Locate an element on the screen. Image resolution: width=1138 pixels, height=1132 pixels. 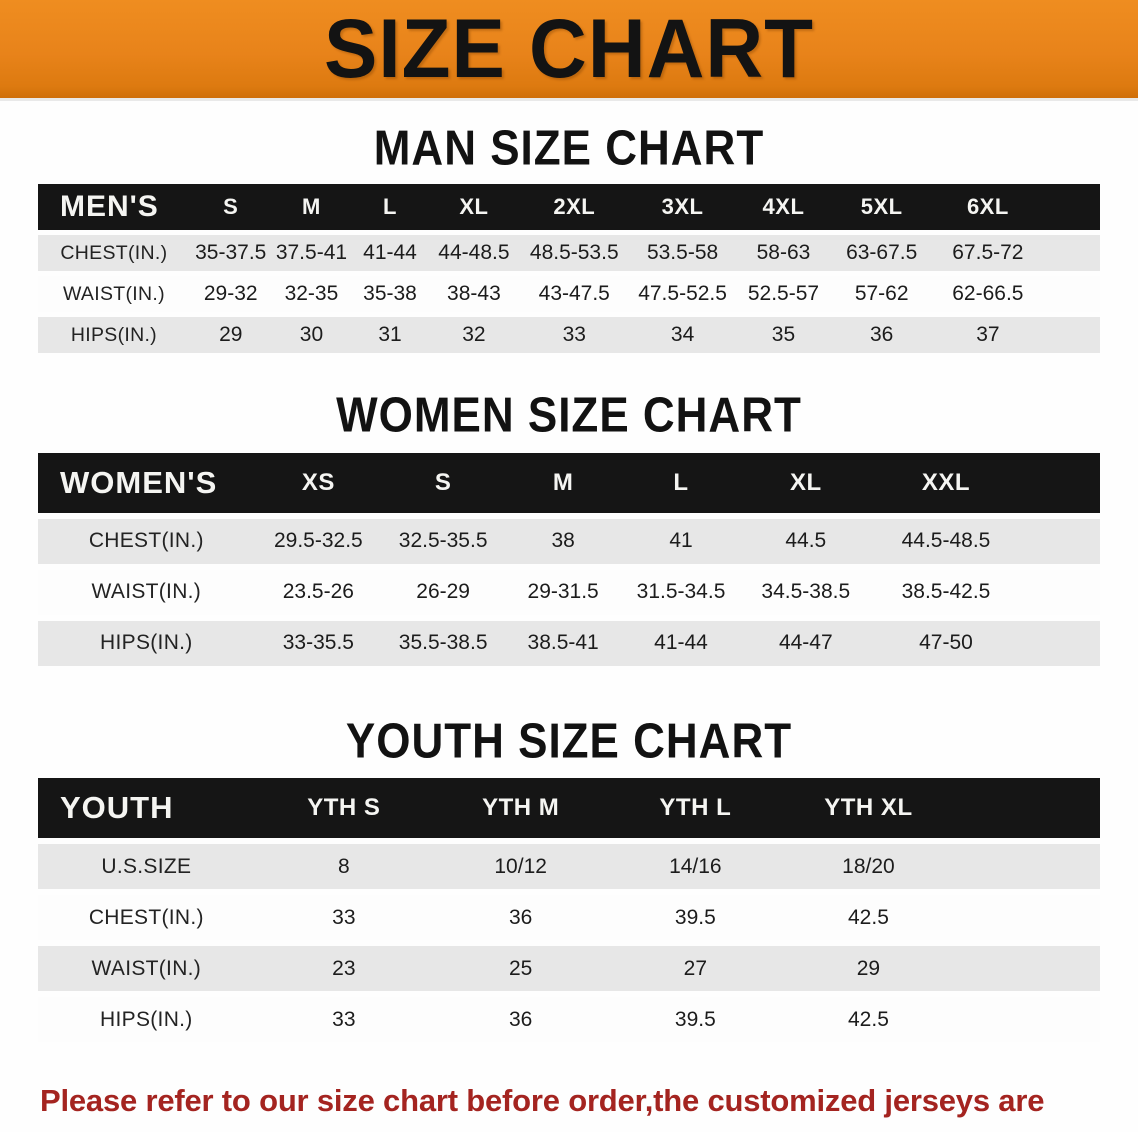
size-cell: 33-35.5 is located at coordinates (318, 643).